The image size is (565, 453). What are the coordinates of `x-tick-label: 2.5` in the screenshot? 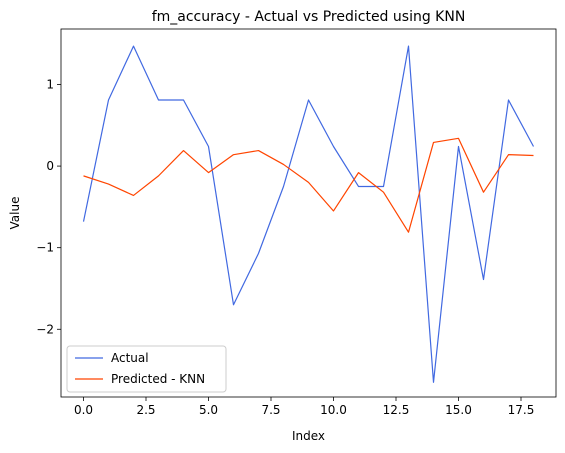 It's located at (145, 410).